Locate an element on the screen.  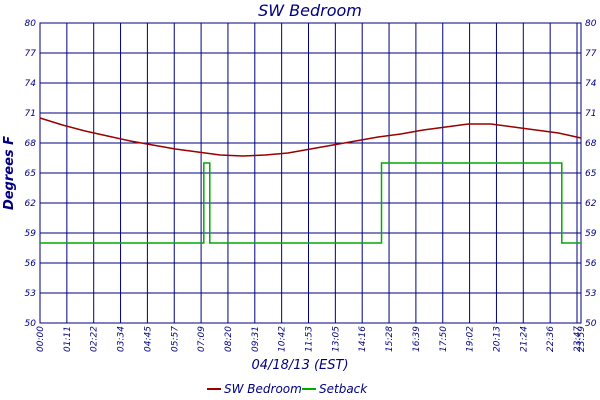
y-tick-label-right: 59 is located at coordinates (591, 234).